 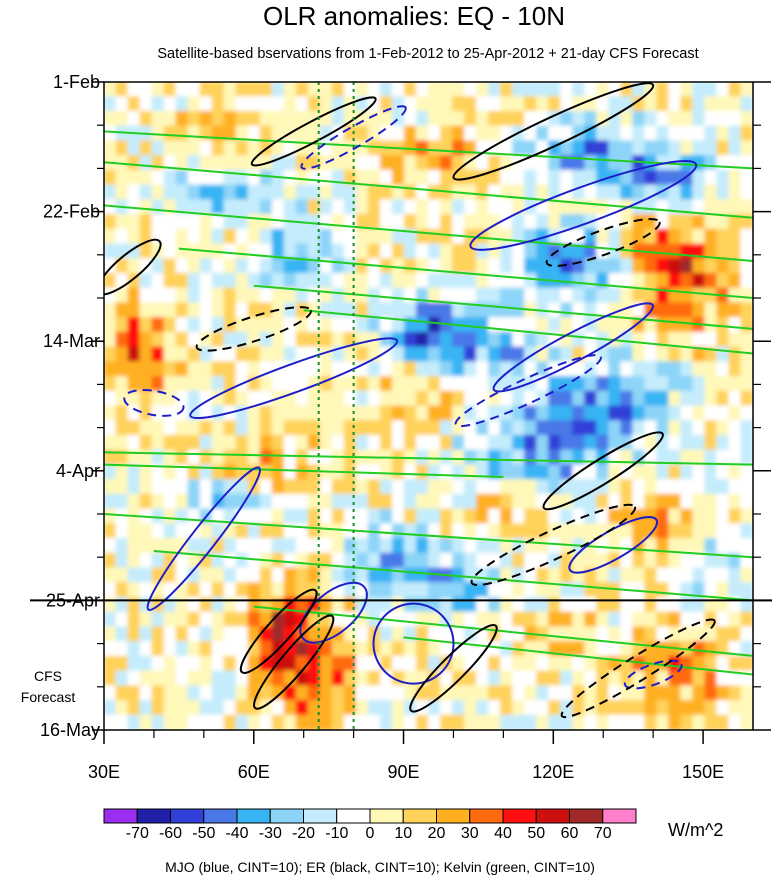 I want to click on y-tick-label: 1-Feb, so click(x=76, y=82).